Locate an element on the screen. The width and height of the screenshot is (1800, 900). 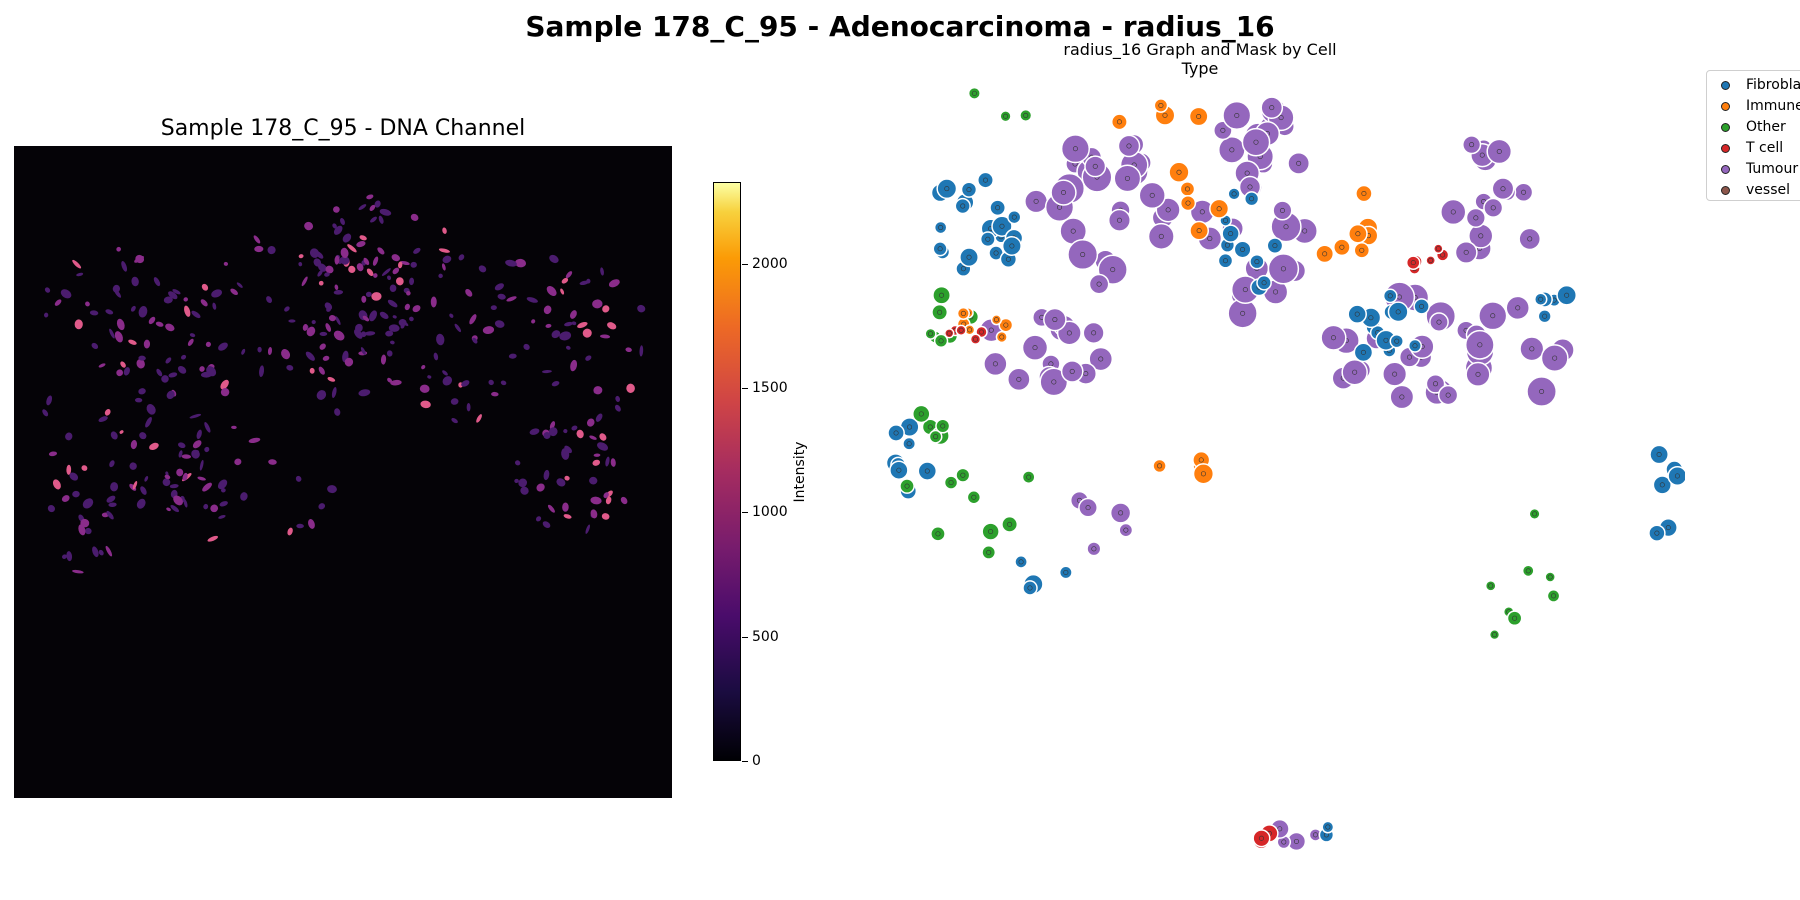
dna-panel-title: Sample 178_C_95 - DNA Channel is located at coordinates (343, 128).